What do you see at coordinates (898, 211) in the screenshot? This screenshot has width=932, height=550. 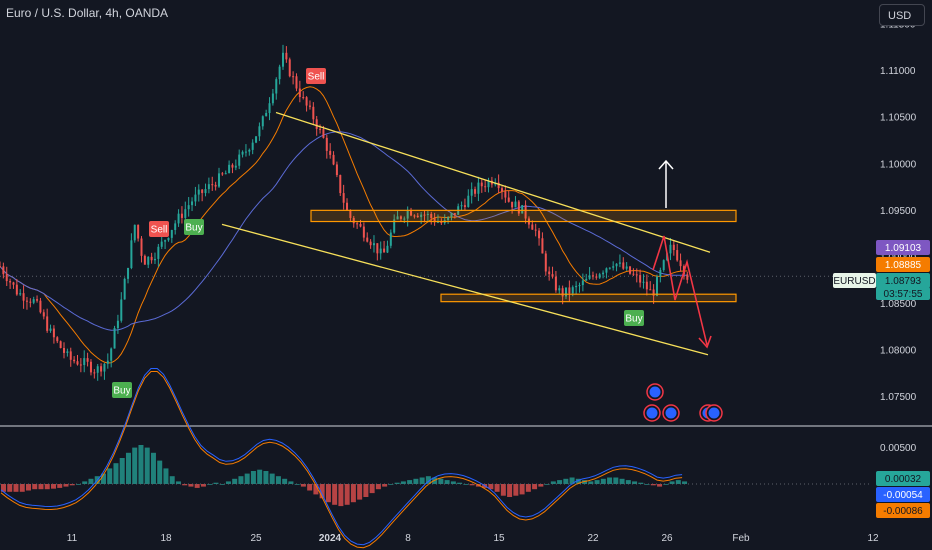 I see `price-tick-label: 1.09500` at bounding box center [898, 211].